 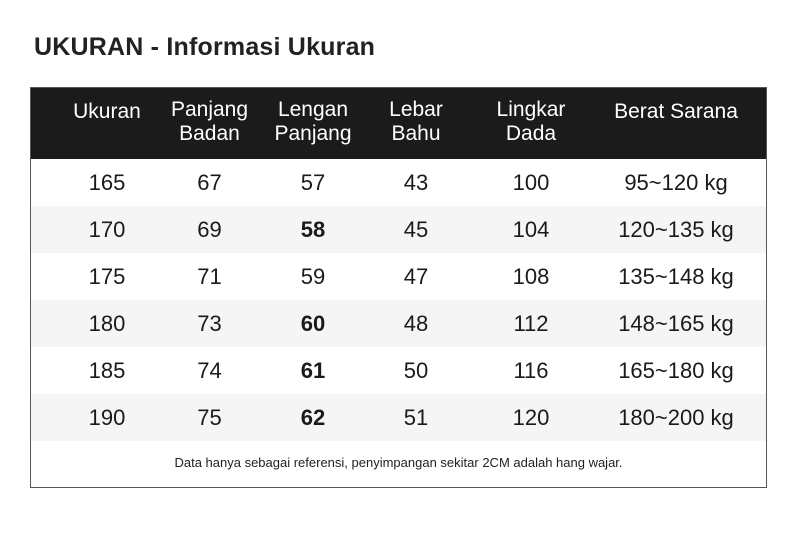 I want to click on cell-lengan-panjang: 61, so click(x=313, y=370).